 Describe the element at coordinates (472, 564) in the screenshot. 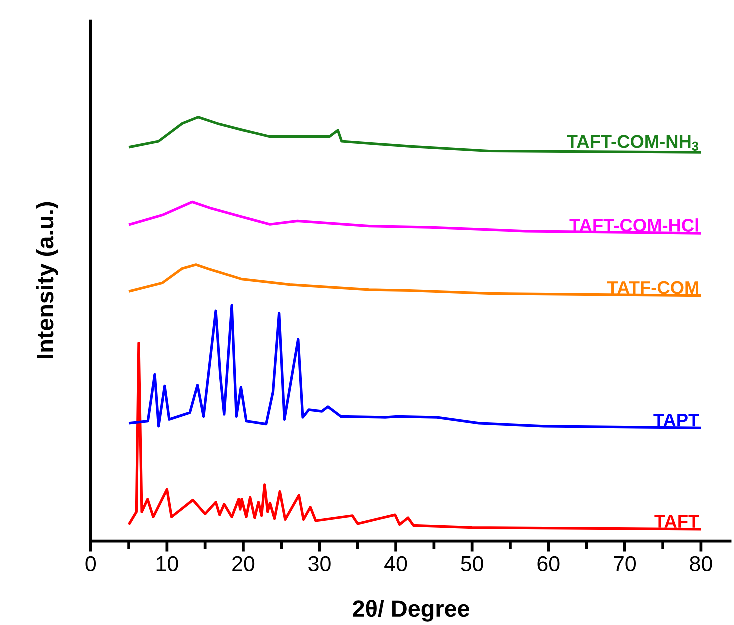

I see `x-tick-label: 50` at that location.